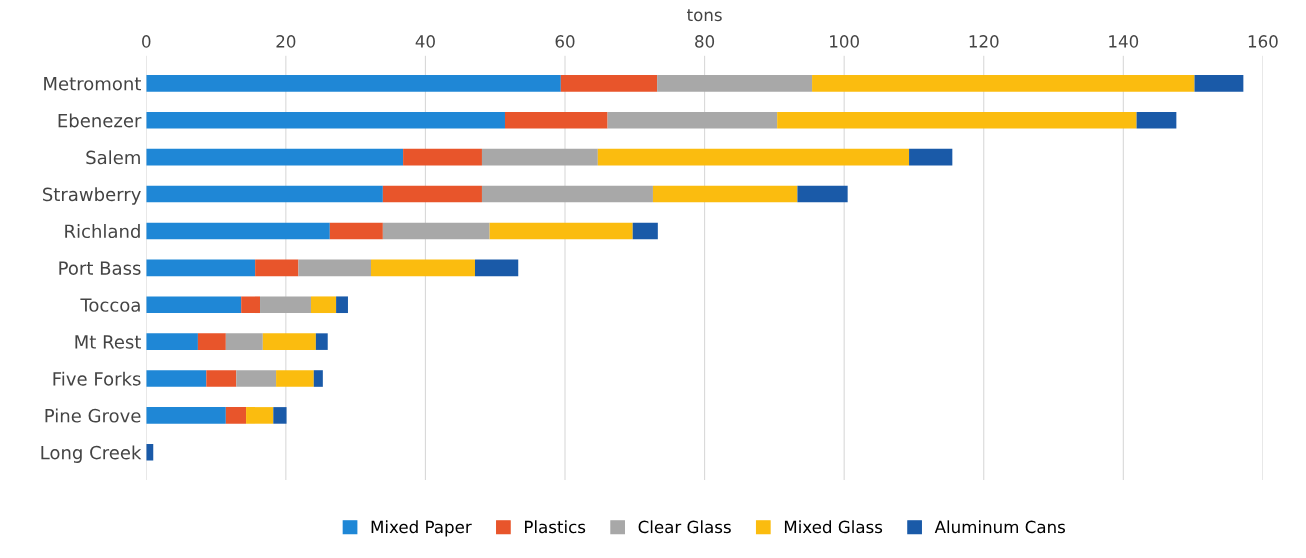 This screenshot has width=1306, height=558. Describe the element at coordinates (100, 120) in the screenshot. I see `y-tick-label: Ebenezer` at that location.